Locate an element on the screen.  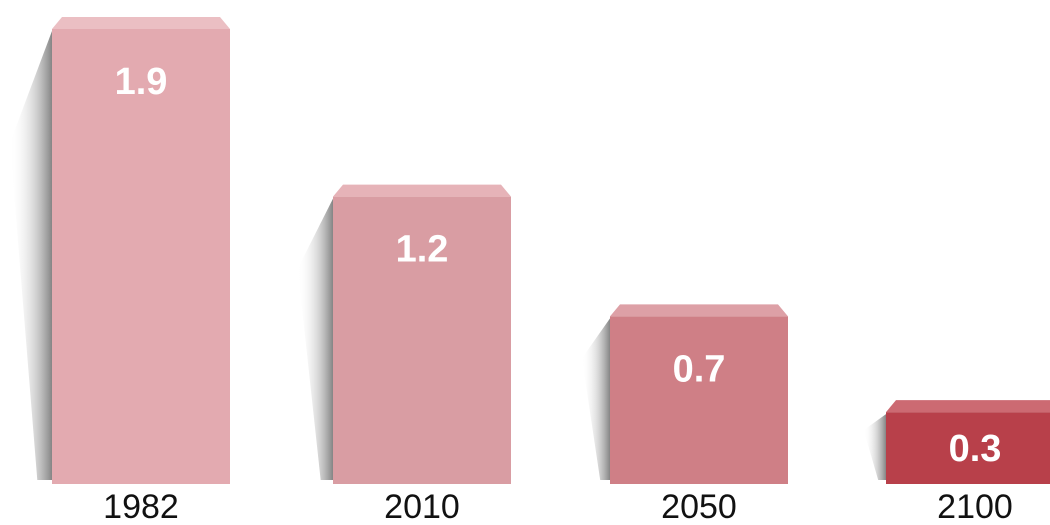
bar-value-label: 0.3 is located at coordinates (975, 449).